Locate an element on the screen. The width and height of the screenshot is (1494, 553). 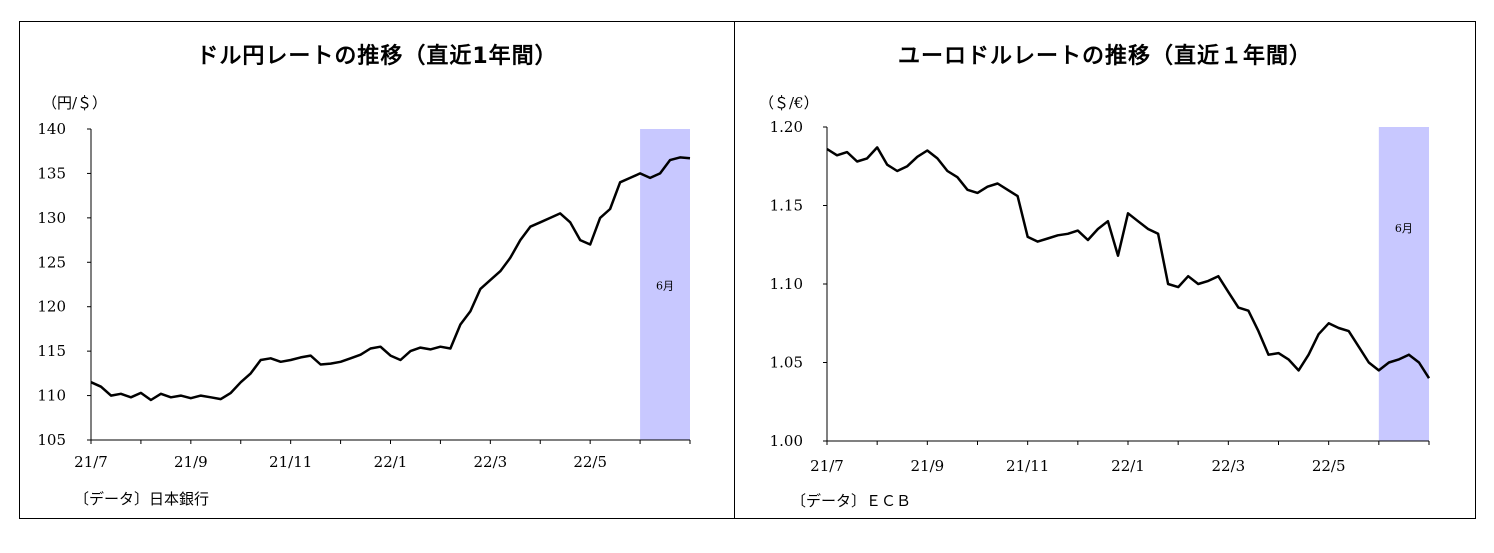
y-tick-label: 120 is located at coordinates (51, 307).